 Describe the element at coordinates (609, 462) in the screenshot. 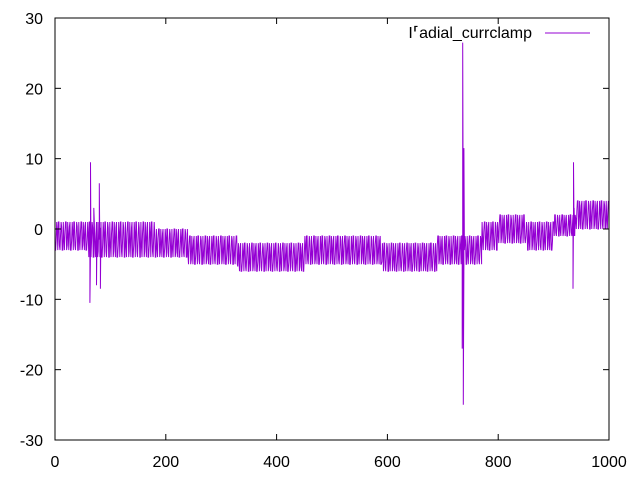

I see `x-tick-label: 1000` at that location.